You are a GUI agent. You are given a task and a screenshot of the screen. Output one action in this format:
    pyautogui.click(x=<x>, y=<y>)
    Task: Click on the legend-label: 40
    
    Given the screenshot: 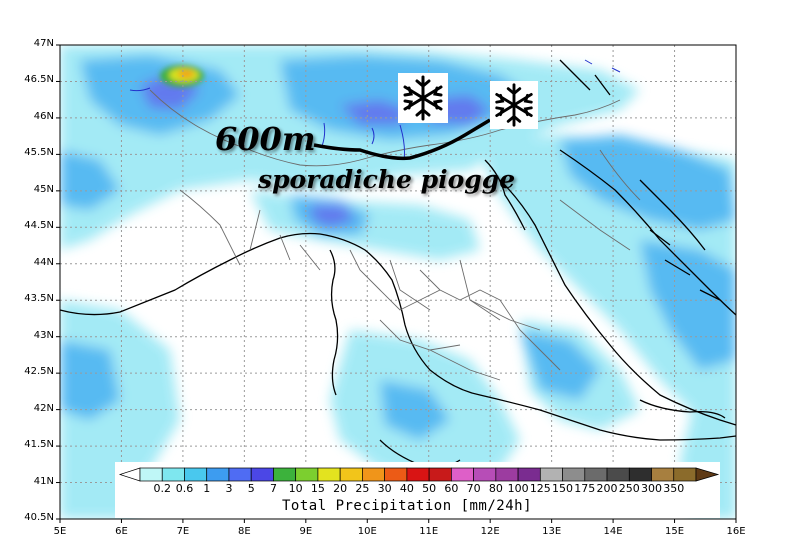 What is the action you would take?
    pyautogui.click(x=406, y=488)
    